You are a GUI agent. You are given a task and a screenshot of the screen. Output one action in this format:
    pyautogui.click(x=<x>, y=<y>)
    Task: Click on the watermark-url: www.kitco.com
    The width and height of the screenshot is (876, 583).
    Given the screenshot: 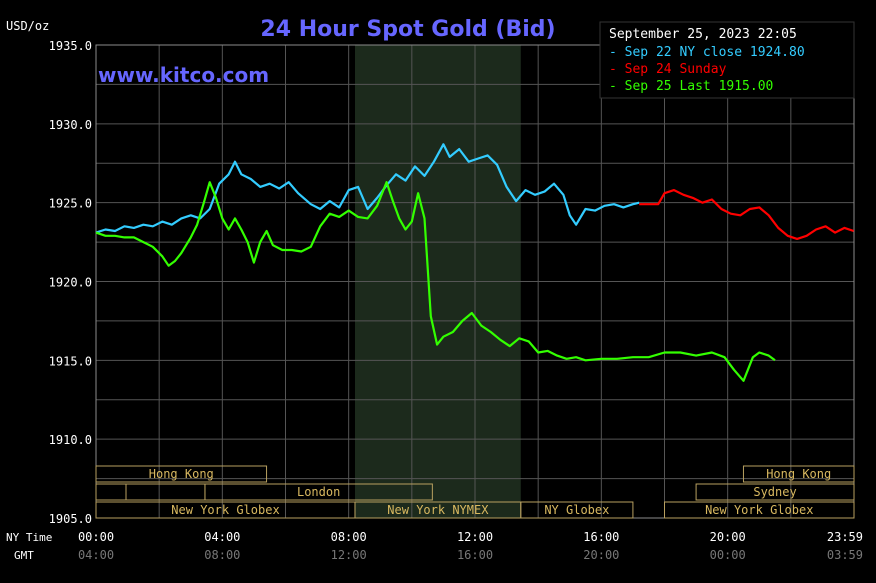 What is the action you would take?
    pyautogui.click(x=183, y=75)
    